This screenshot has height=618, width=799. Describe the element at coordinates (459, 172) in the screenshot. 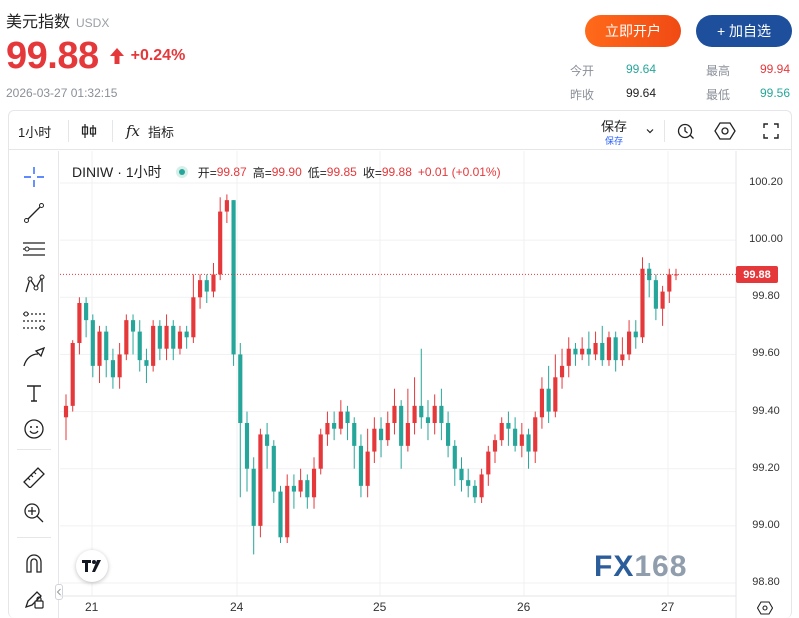

I see `legend-change: +0.01 (+0.01%)` at that location.